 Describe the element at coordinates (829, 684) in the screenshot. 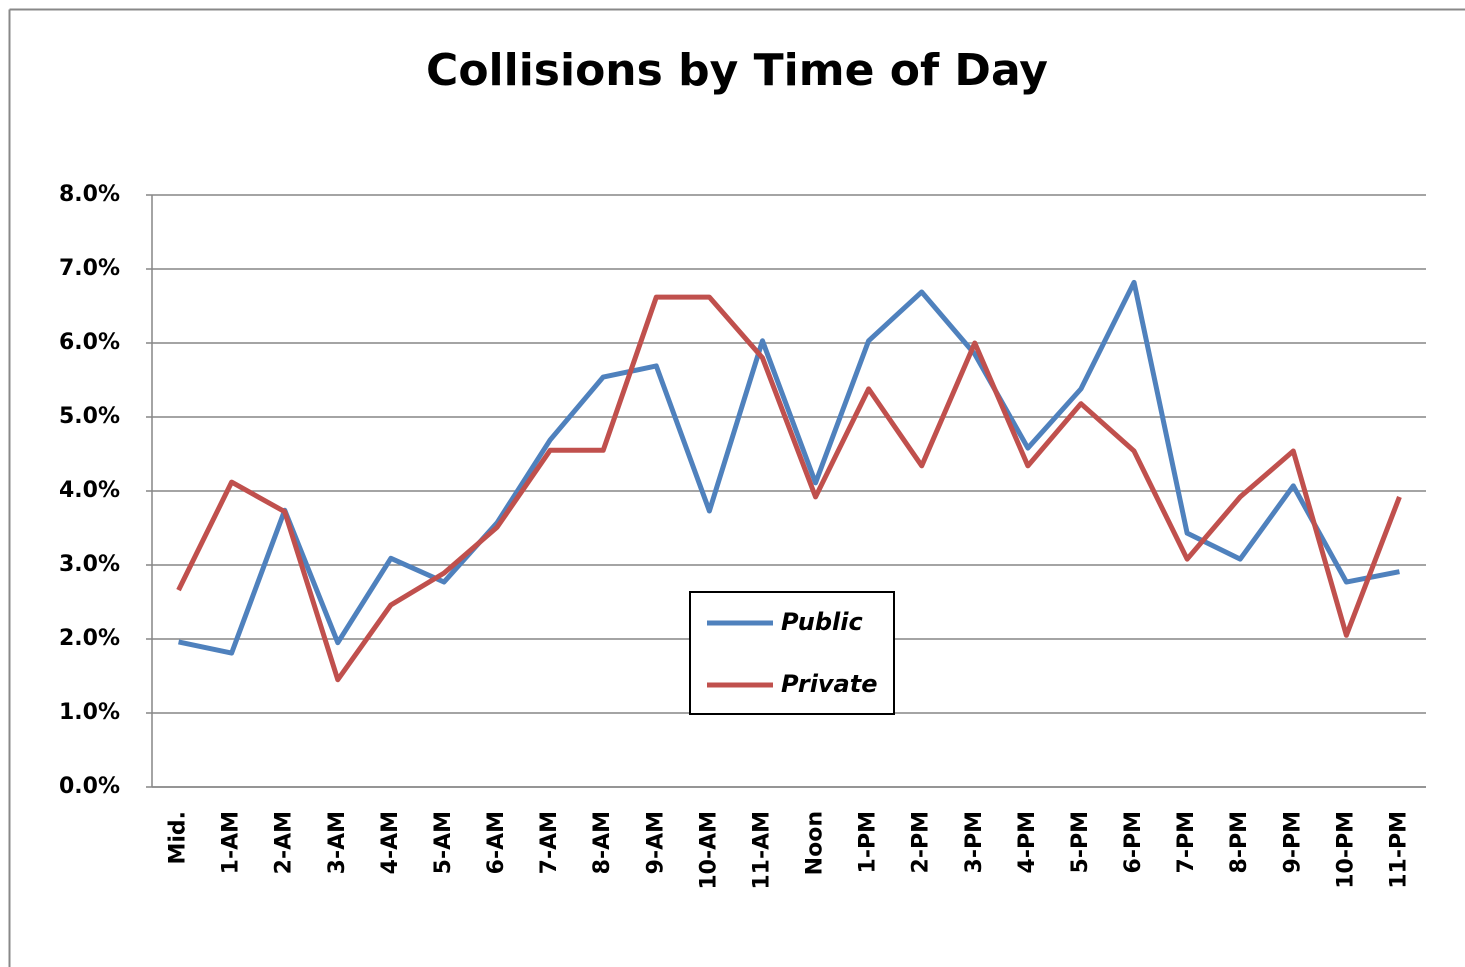

I see `legend-label: Private` at that location.